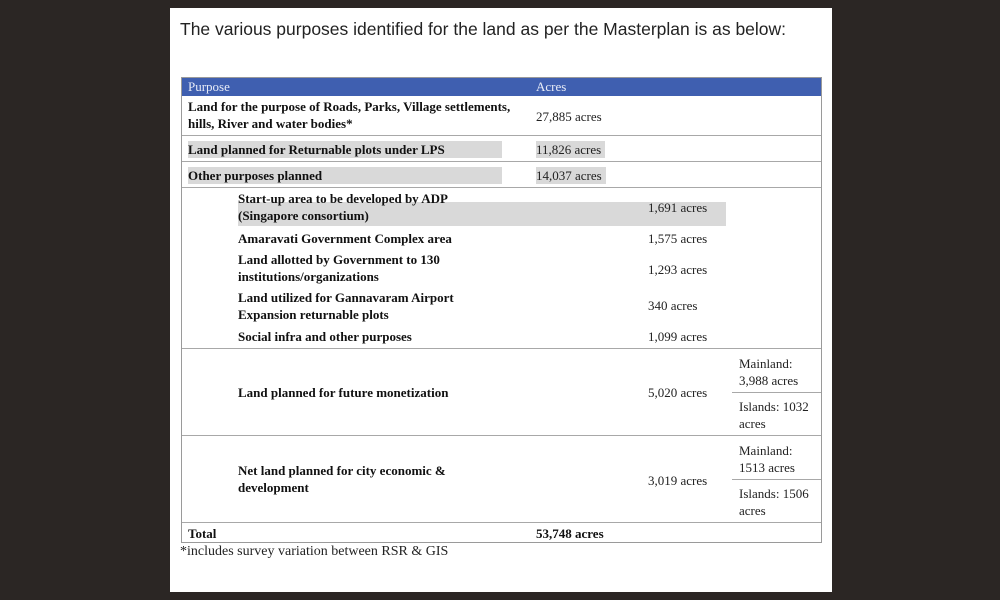 The image size is (1000, 600). I want to click on sub-row-purpose: Amaravati Government Complex area, so click(345, 238).